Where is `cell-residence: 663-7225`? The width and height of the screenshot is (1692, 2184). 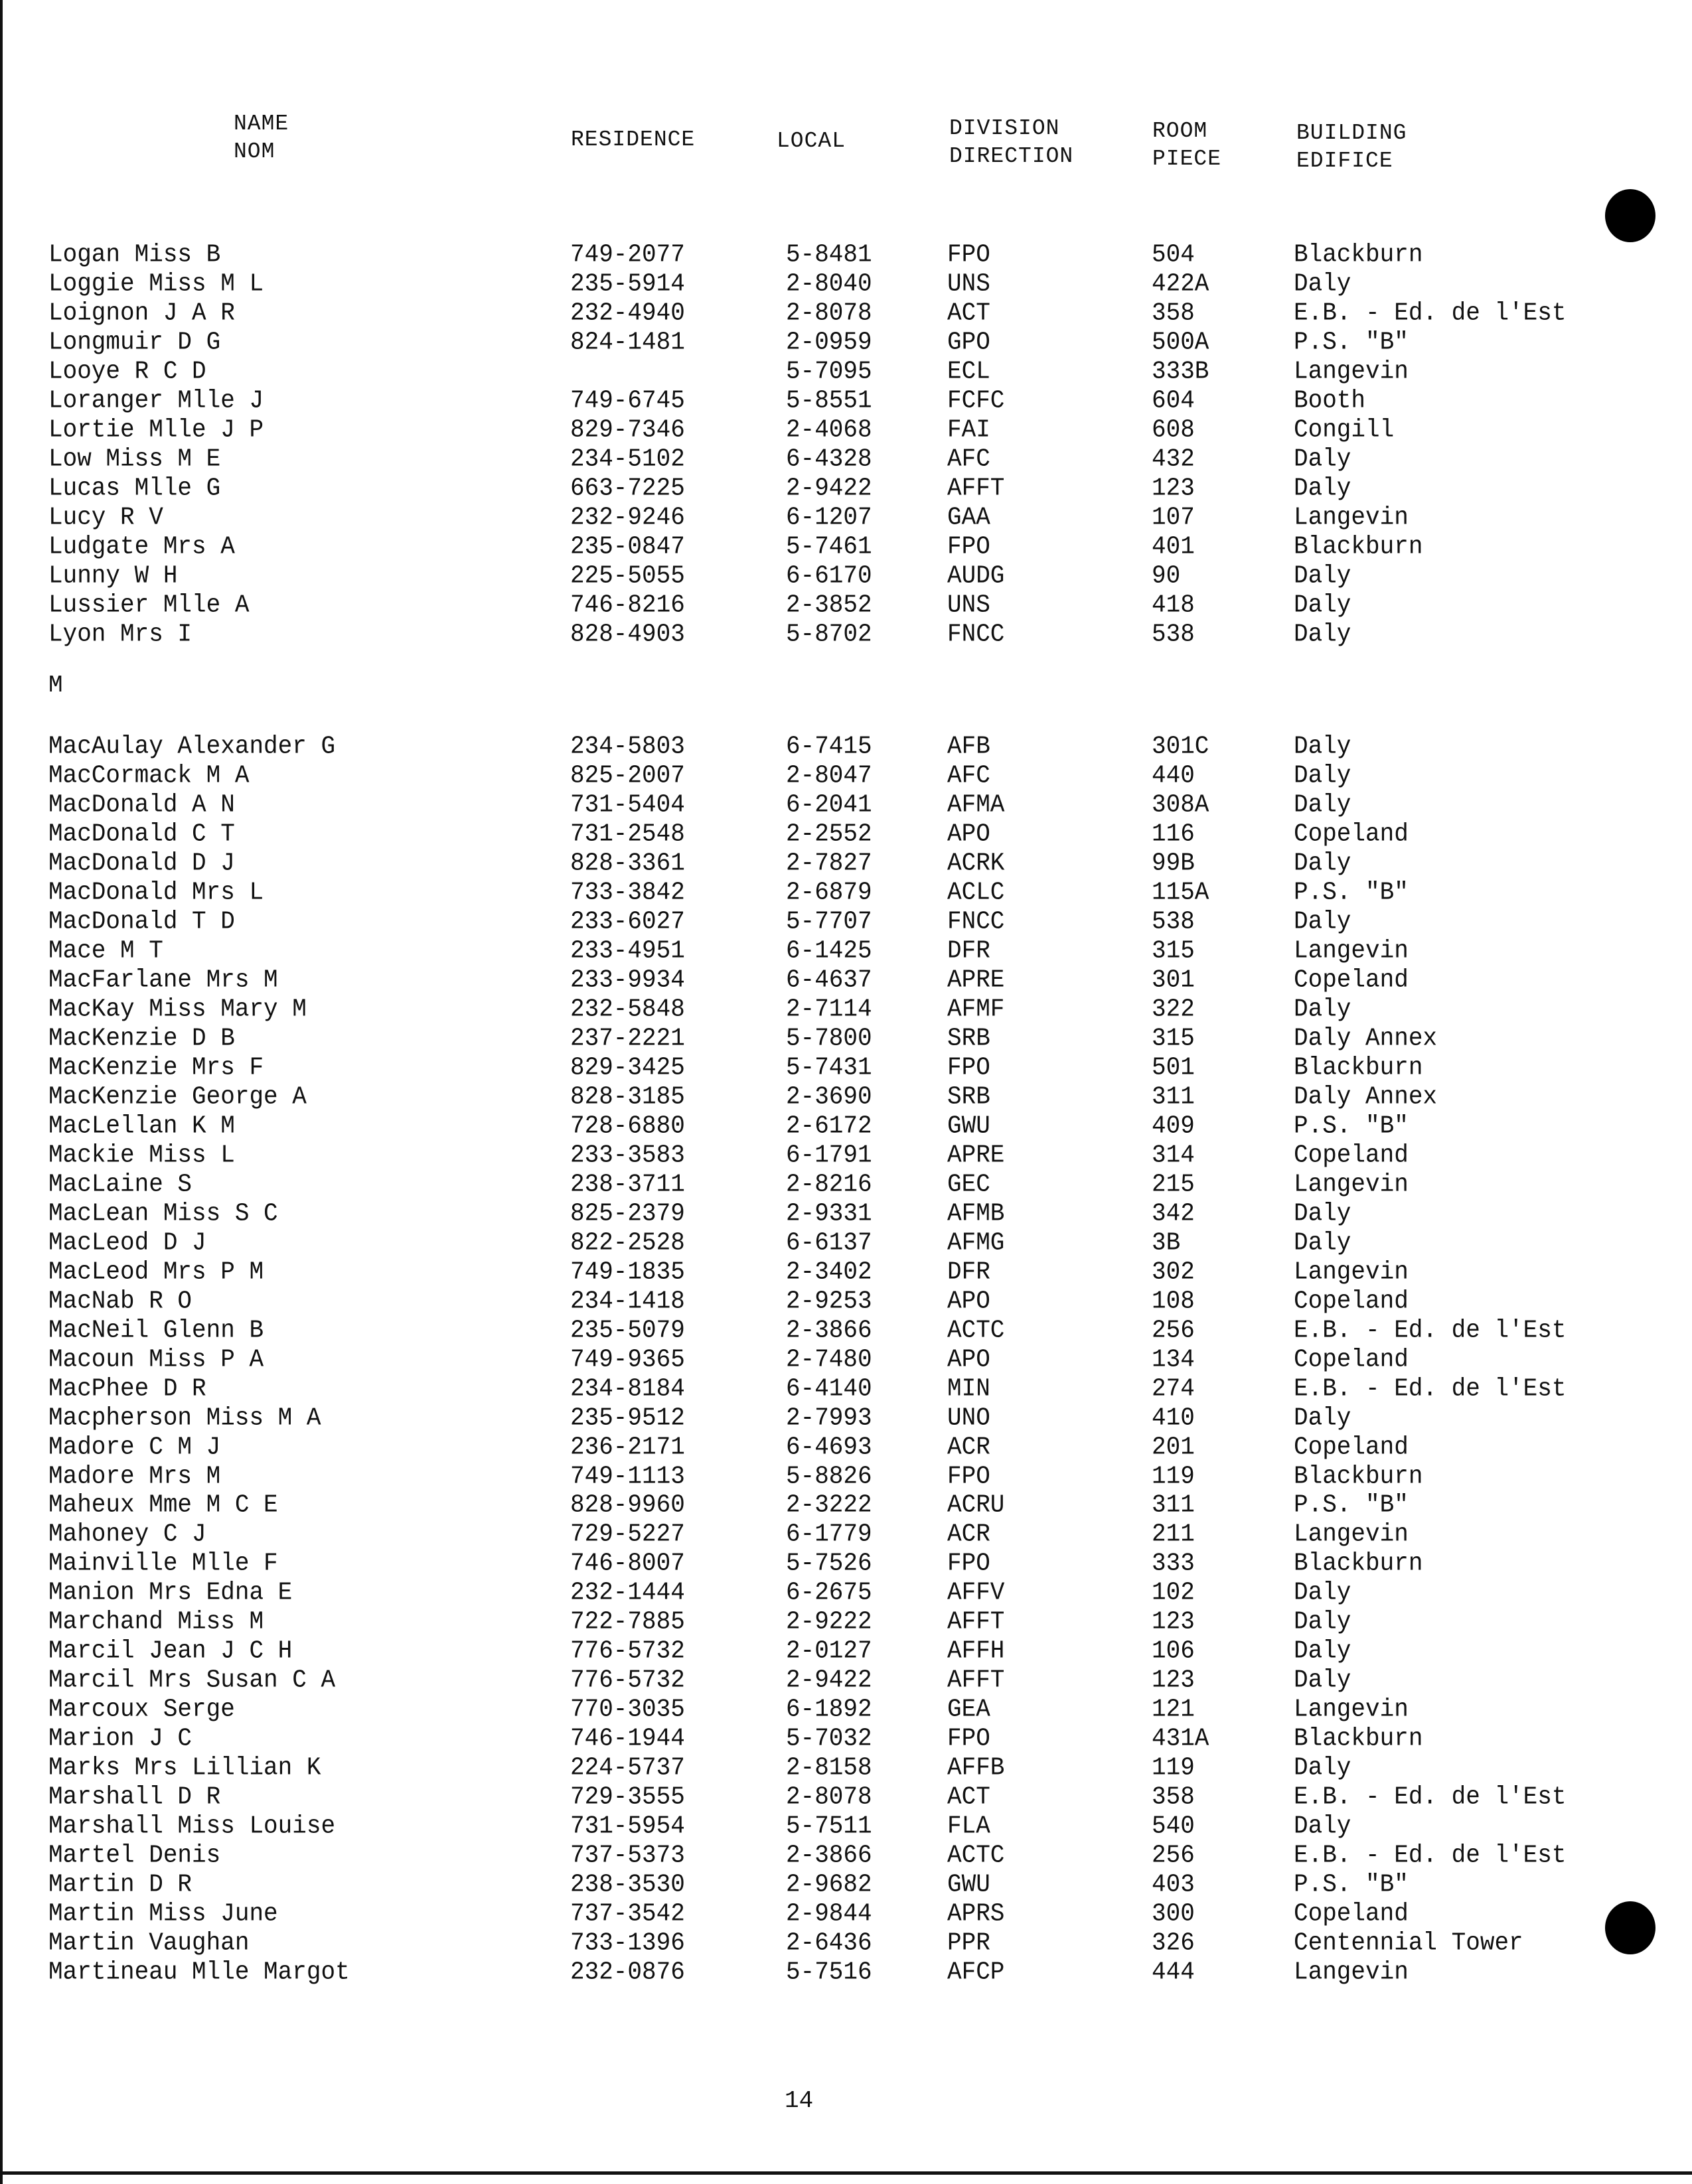
cell-residence: 663-7225 is located at coordinates (627, 487).